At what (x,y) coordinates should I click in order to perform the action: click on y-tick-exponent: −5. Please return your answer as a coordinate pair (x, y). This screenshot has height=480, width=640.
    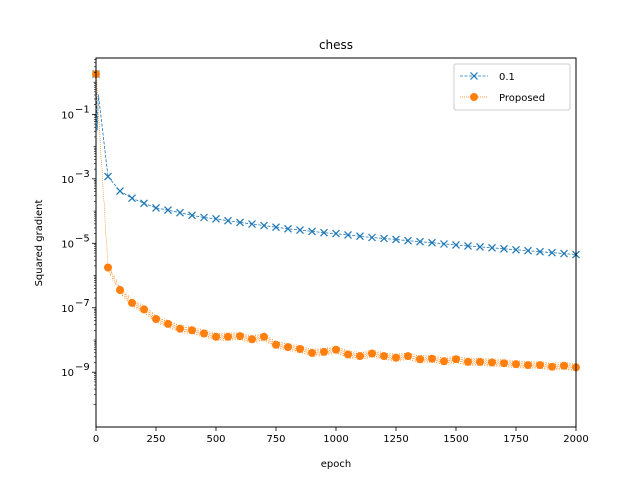
    Looking at the image, I should click on (82, 238).